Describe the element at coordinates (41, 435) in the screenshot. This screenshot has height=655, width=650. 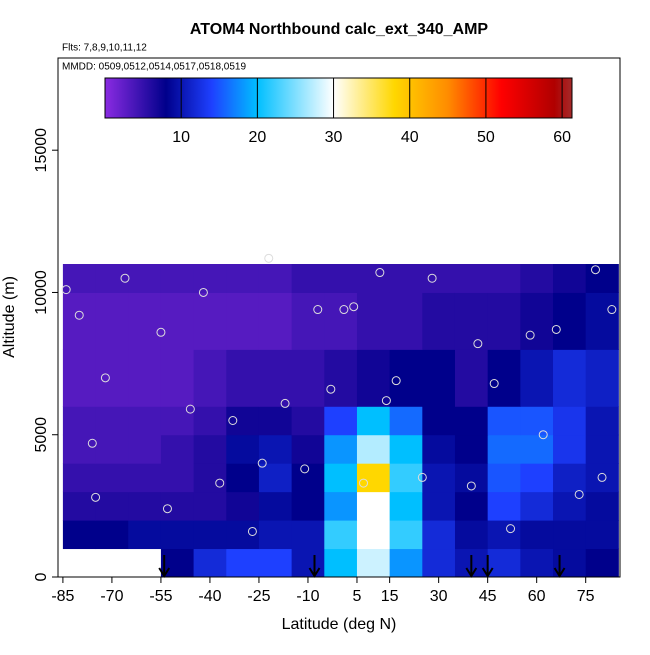
I see `y-tick-label: 5000` at that location.